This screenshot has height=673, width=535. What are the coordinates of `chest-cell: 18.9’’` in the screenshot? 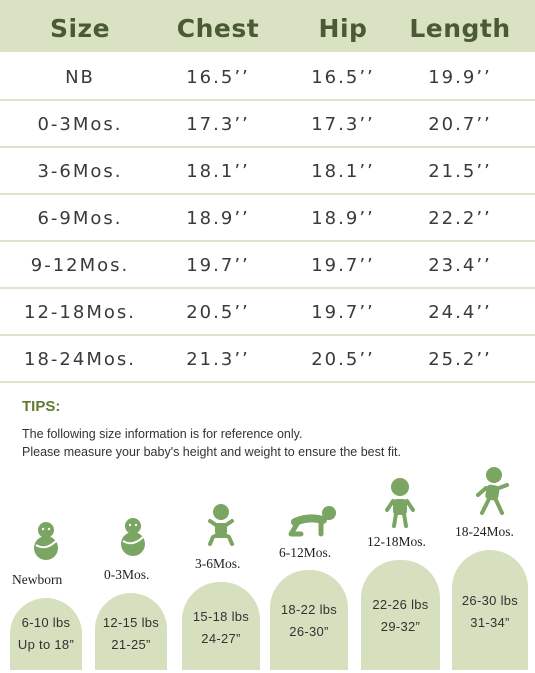 It's located at (218, 218).